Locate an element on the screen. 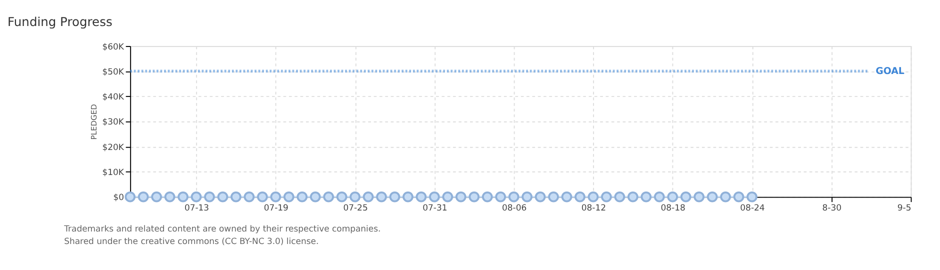  x-tick-label: 07-31 is located at coordinates (435, 207).